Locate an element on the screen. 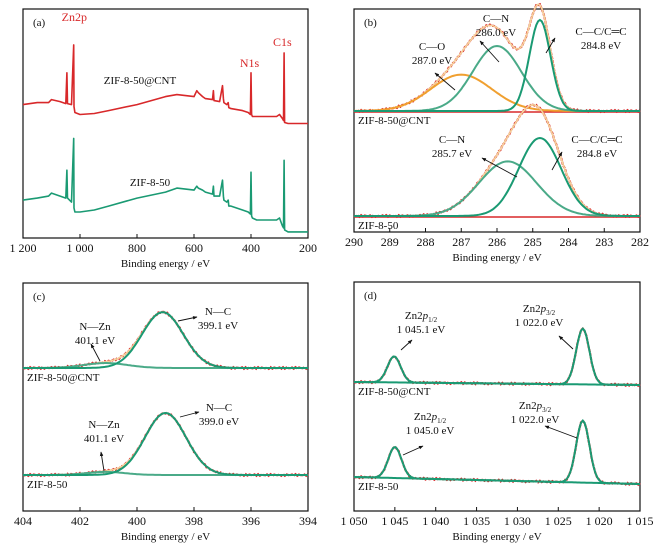 The width and height of the screenshot is (664, 556). x-tick-label: 800 is located at coordinates (137, 248).